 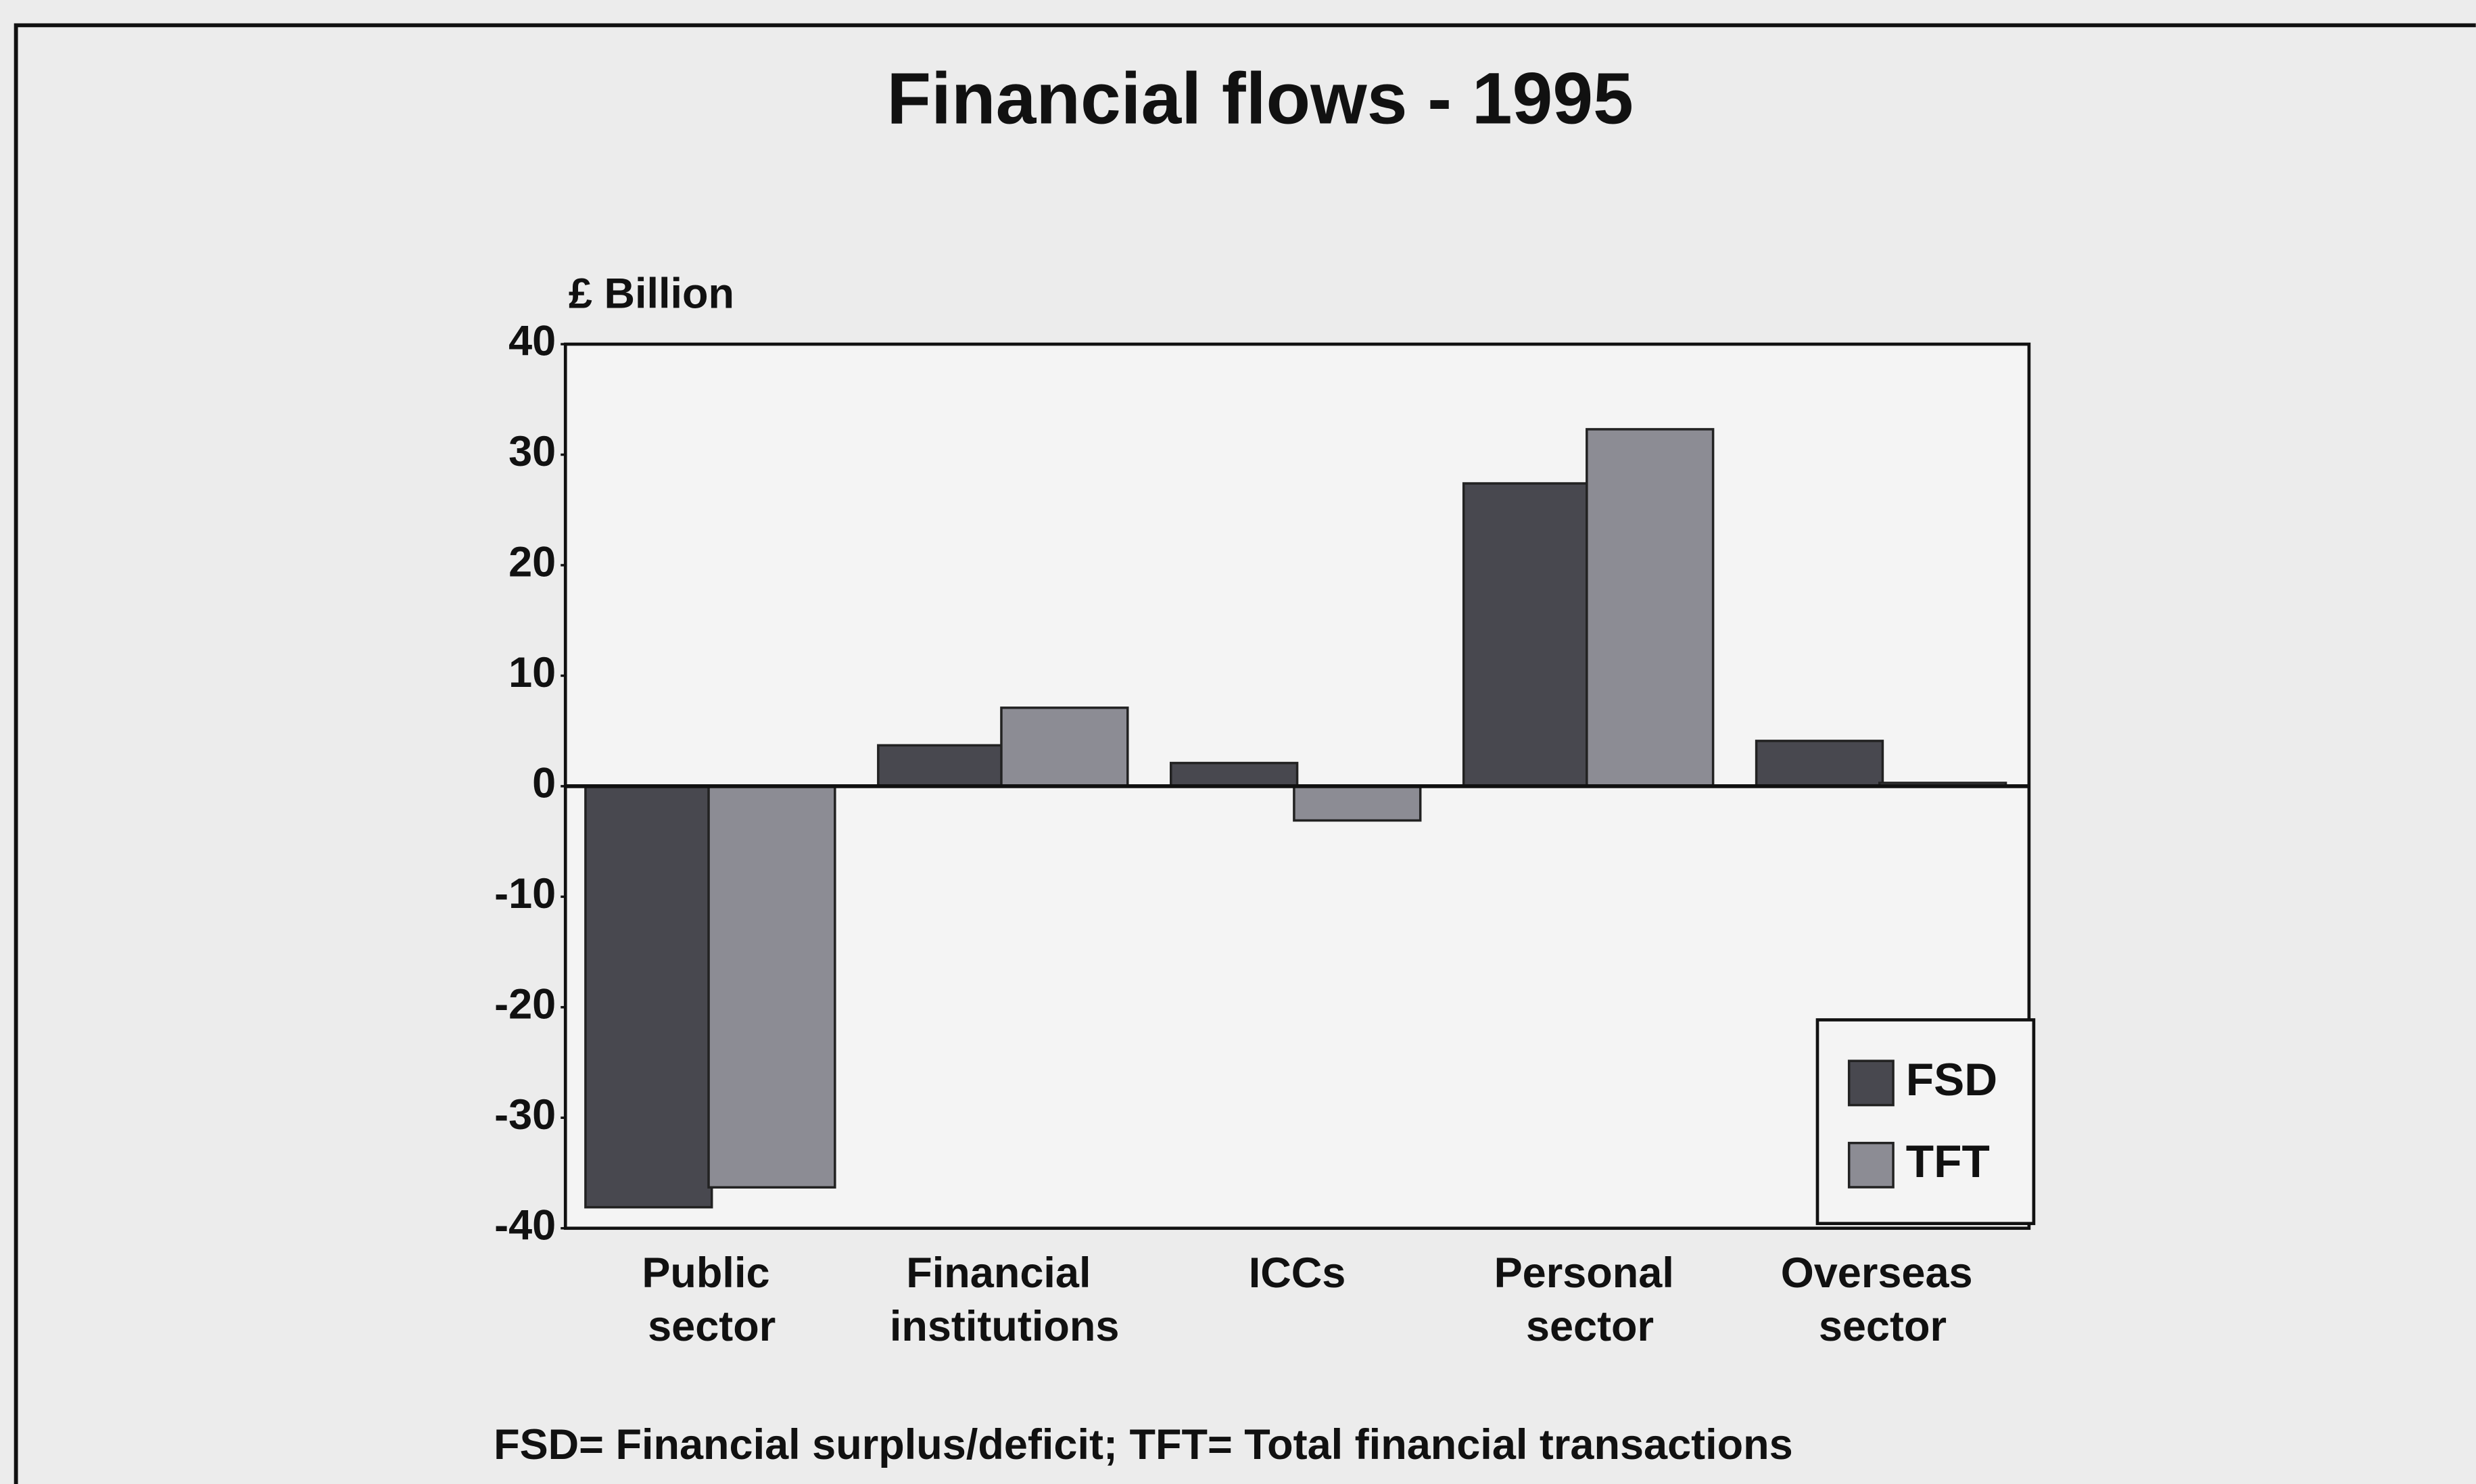 What do you see at coordinates (1951, 1080) in the screenshot?
I see `legend-label: FSD` at bounding box center [1951, 1080].